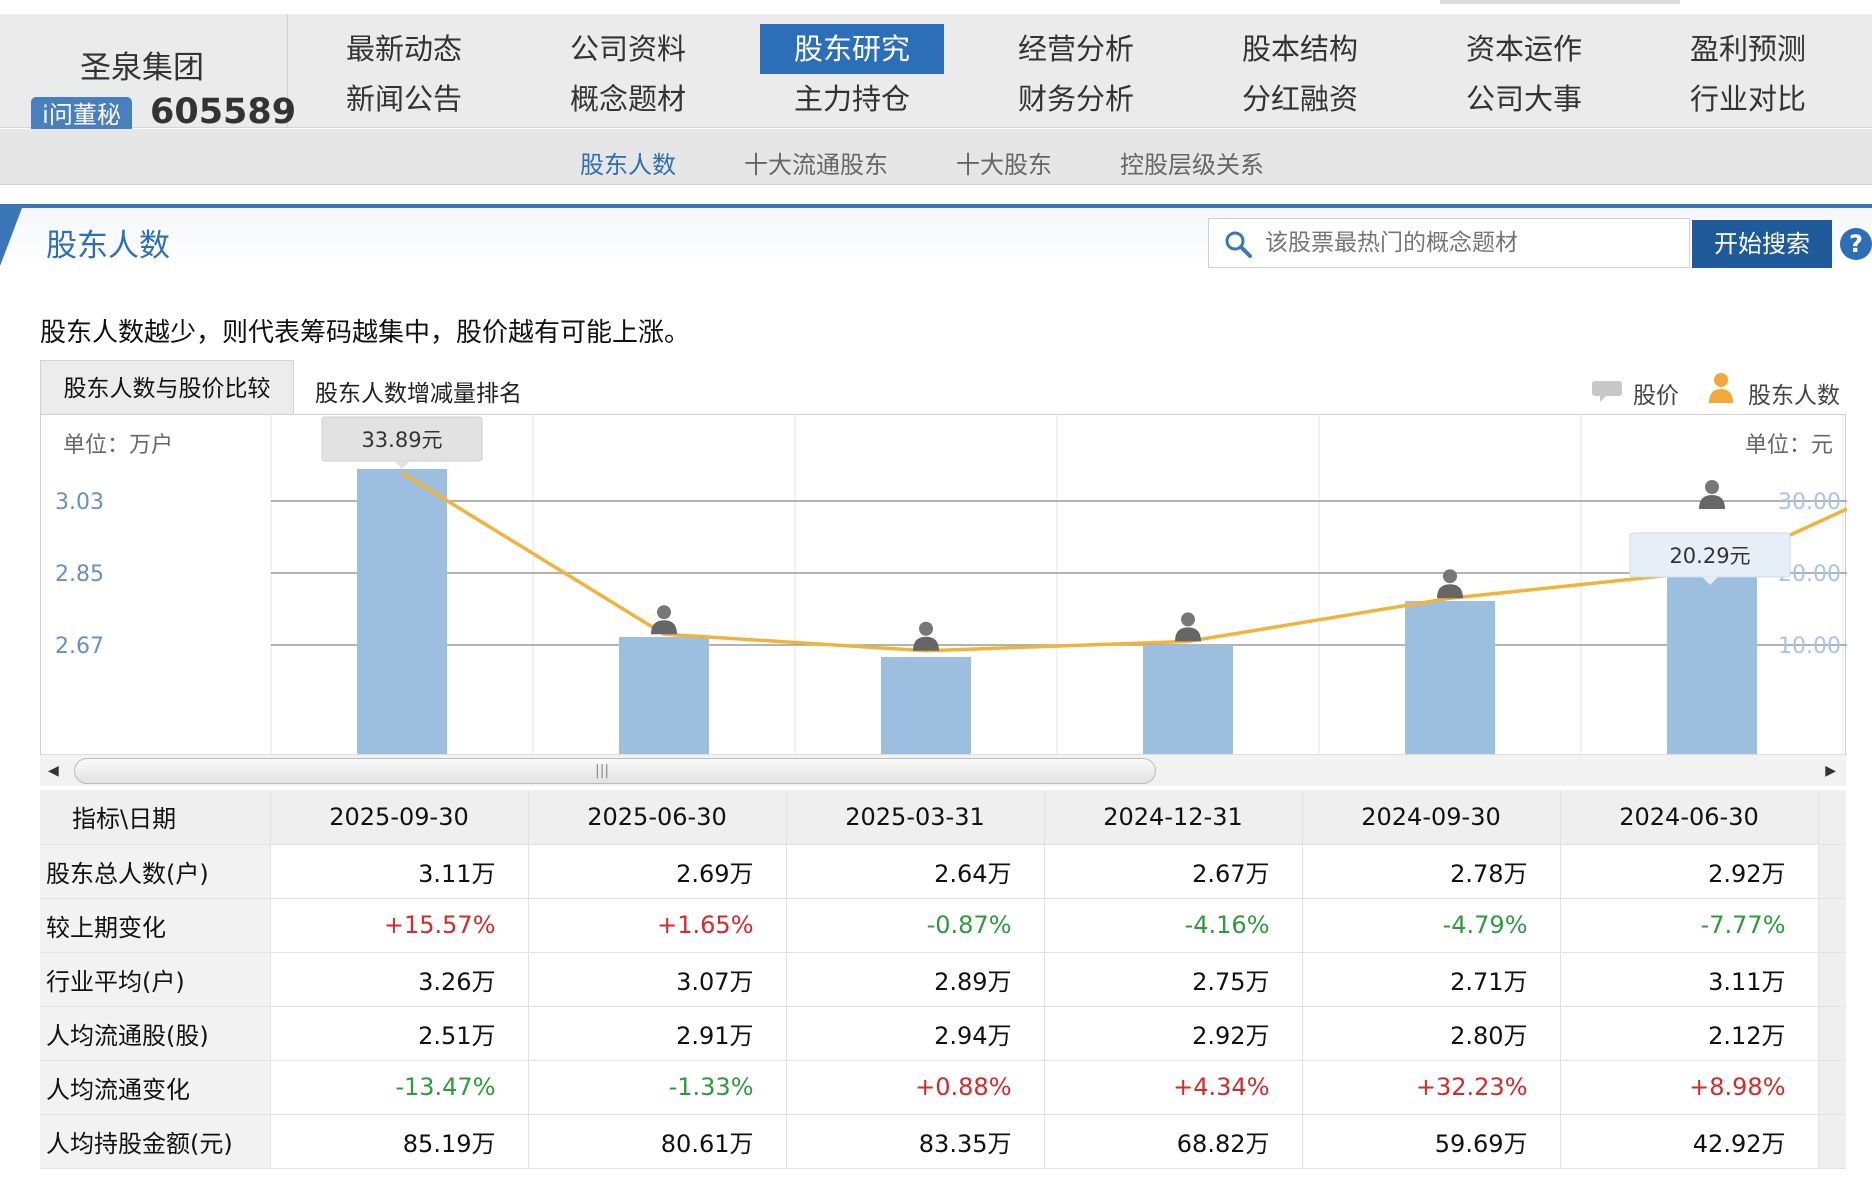 The image size is (1872, 1194). What do you see at coordinates (81, 115) in the screenshot?
I see `ask-secretary-badge: i问董秘` at bounding box center [81, 115].